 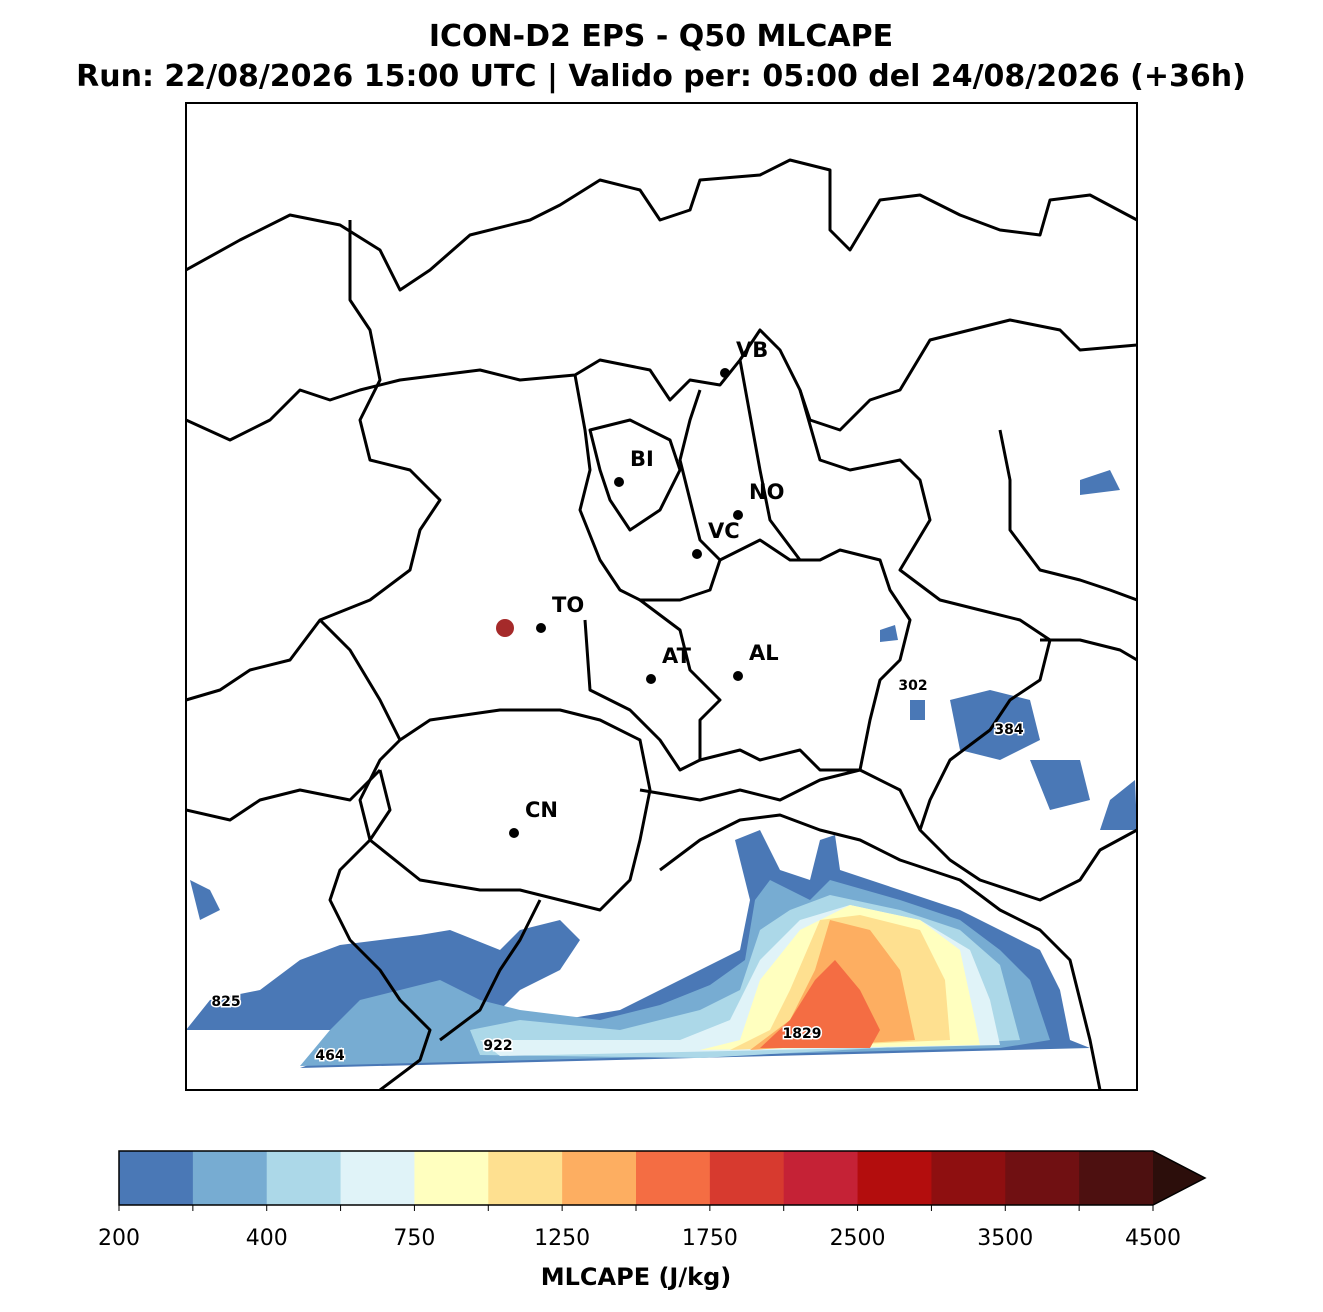 I want to click on cities: VB BI NO VC TO AT AL CN, so click(x=640, y=588).